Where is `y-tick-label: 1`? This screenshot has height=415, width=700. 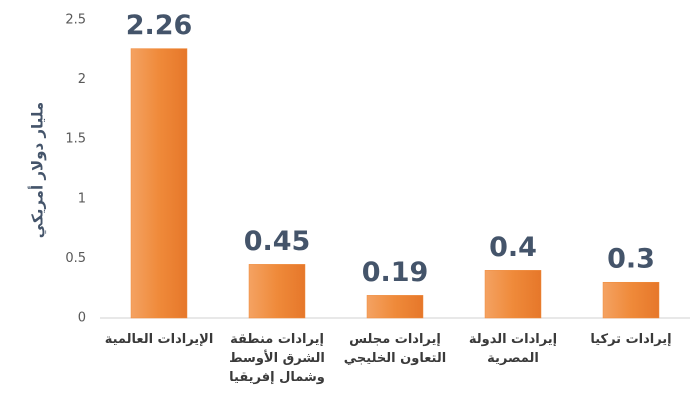
y-tick-label: 1 is located at coordinates (82, 198).